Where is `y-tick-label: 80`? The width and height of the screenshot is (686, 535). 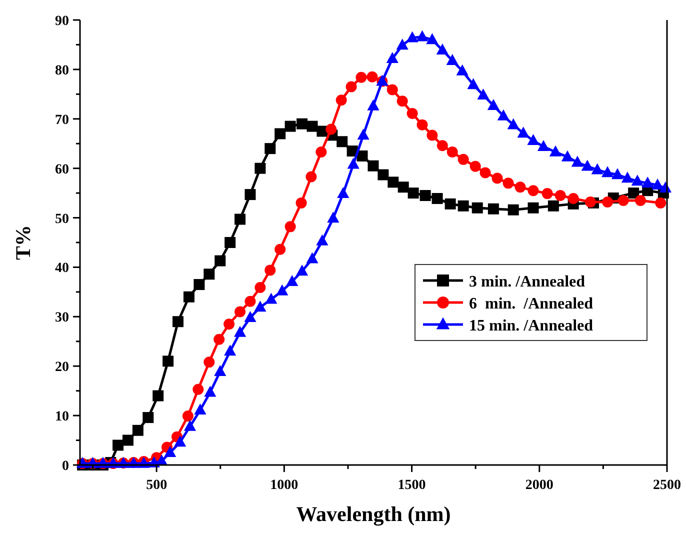 y-tick-label: 80 is located at coordinates (62, 70).